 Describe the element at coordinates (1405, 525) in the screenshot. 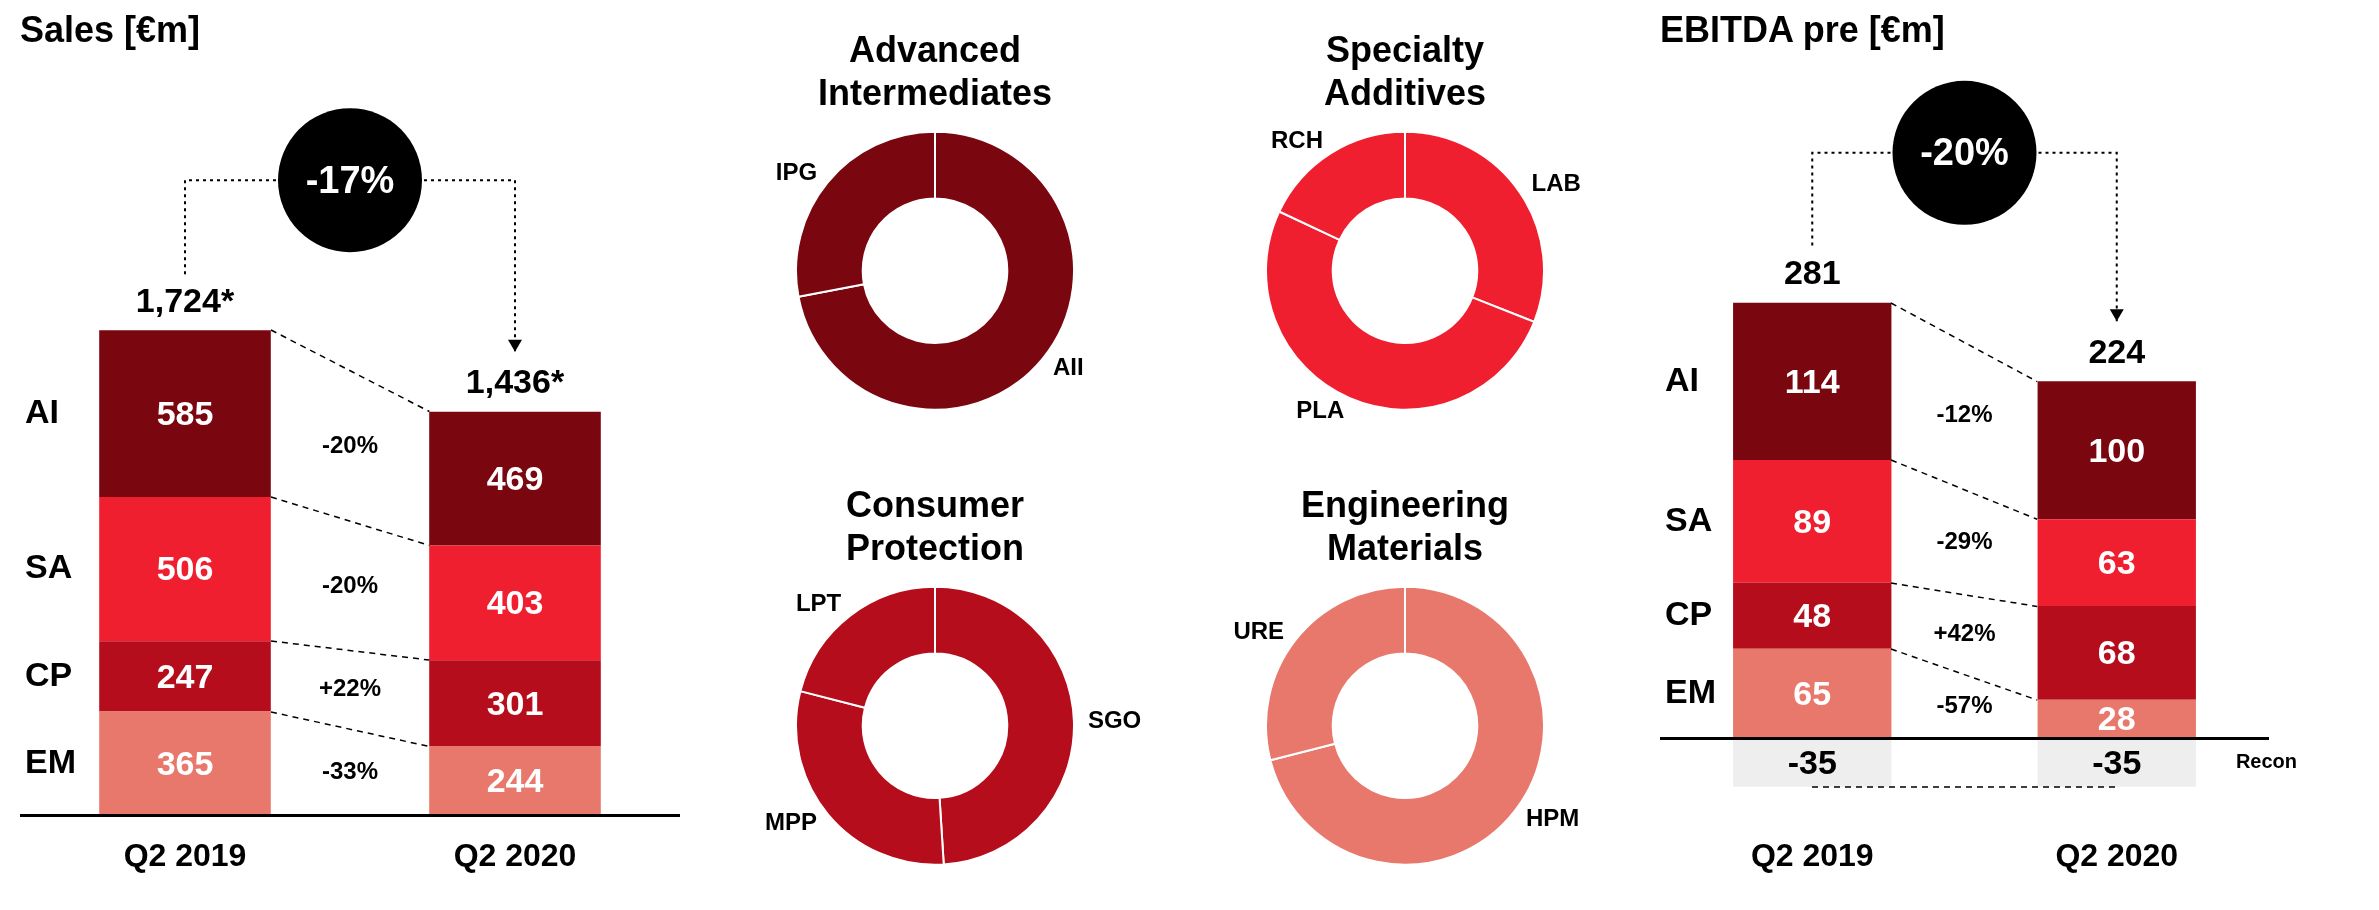

I see `chart-title: Engineering Materials` at that location.